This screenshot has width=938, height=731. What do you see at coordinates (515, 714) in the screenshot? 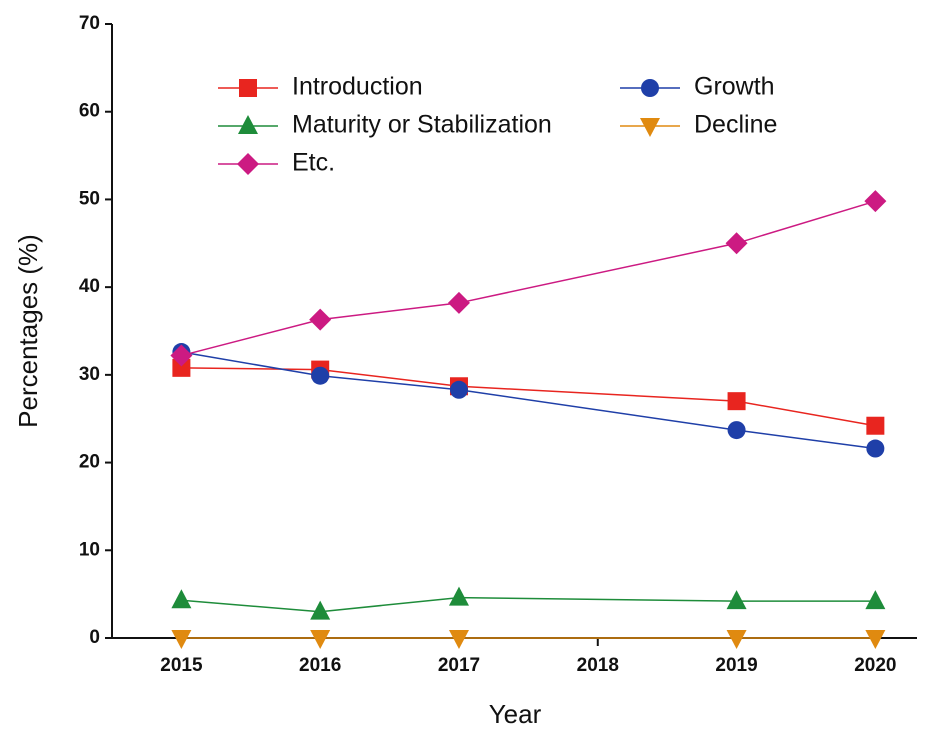
I see `x-axis-label: Year` at bounding box center [515, 714].